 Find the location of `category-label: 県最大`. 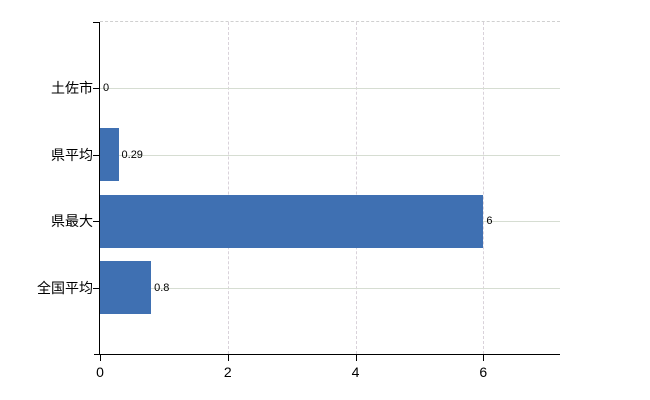

category-label: 県最大 is located at coordinates (72, 221).